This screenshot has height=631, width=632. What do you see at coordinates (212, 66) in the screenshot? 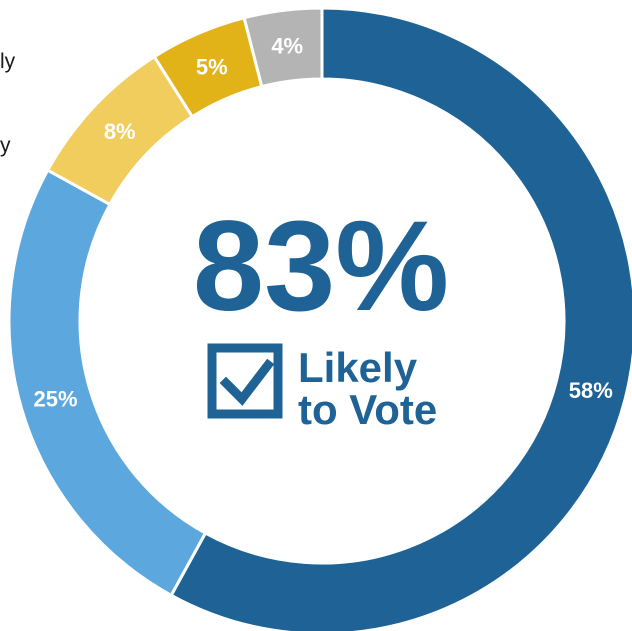
I see `slice-label-5: 5%` at bounding box center [212, 66].